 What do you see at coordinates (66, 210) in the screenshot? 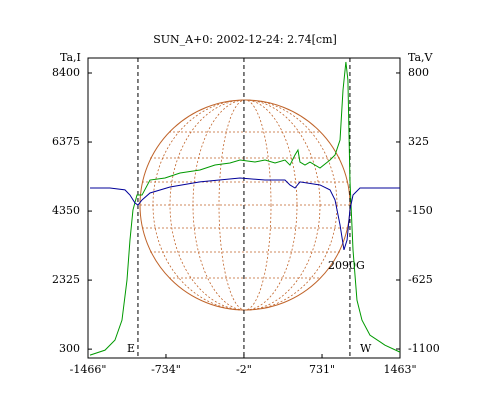
I see `y-tick-label: 4350` at bounding box center [66, 210].